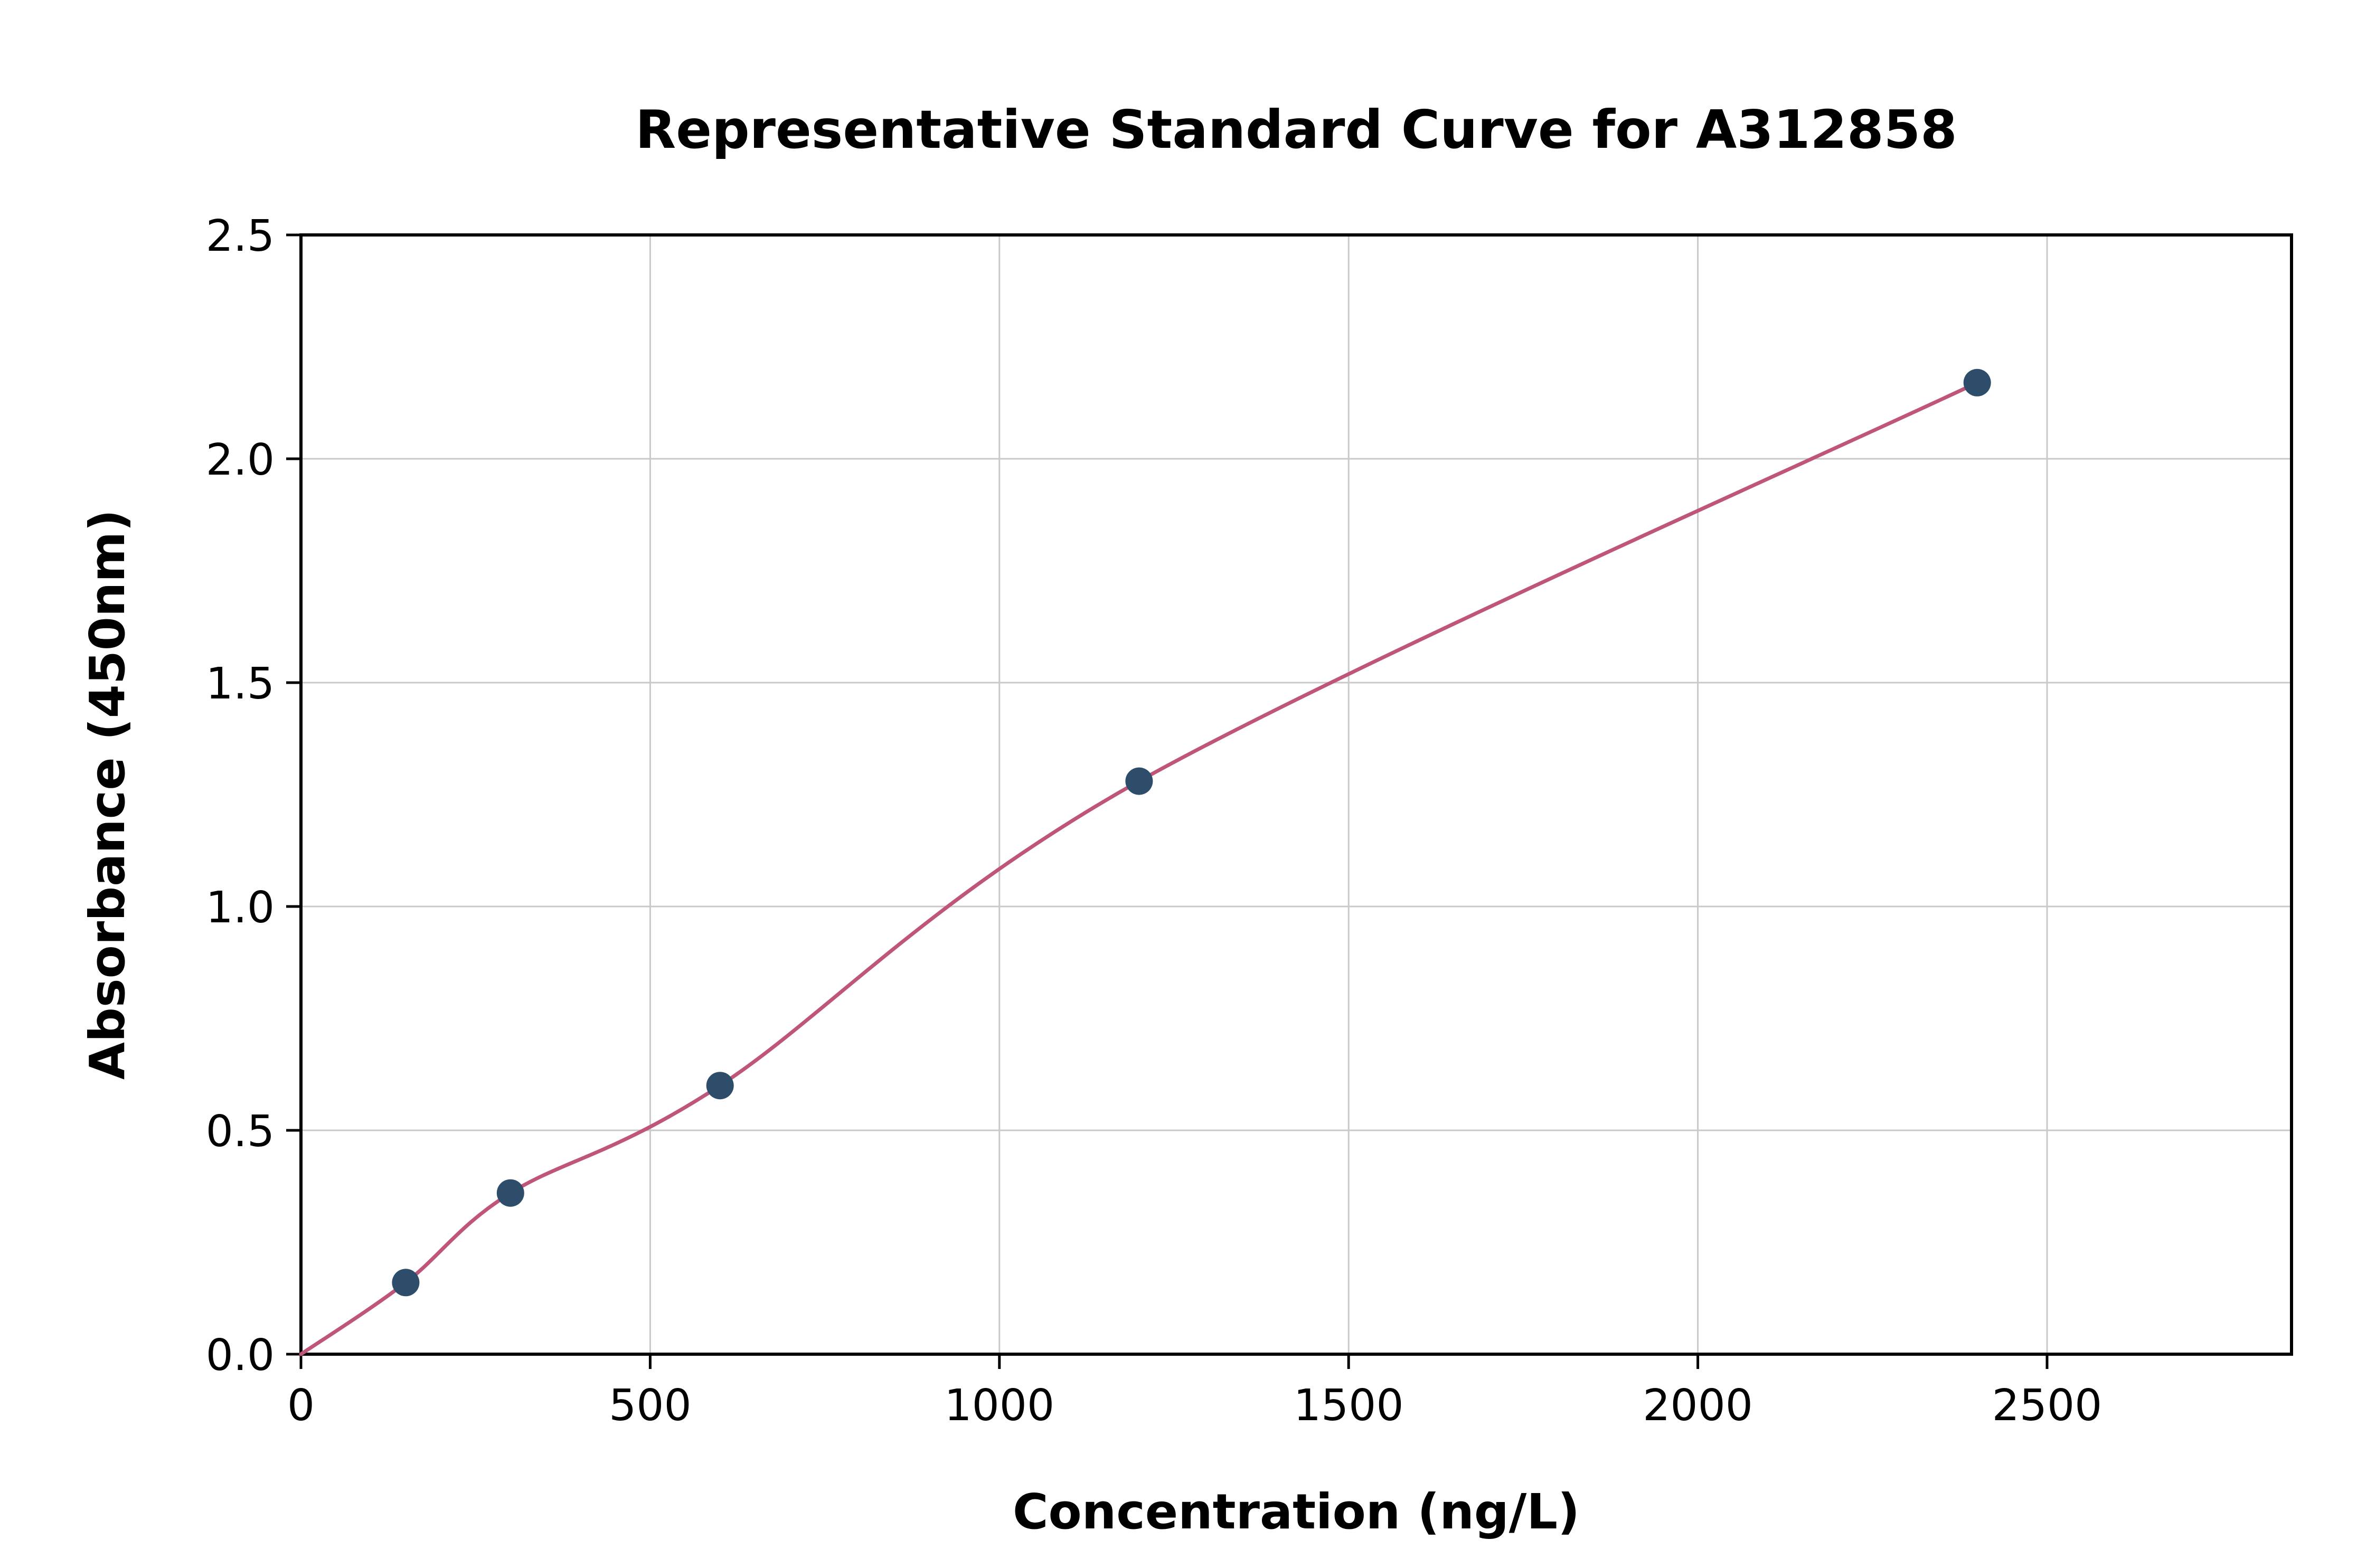 Image resolution: width=2376 pixels, height=1568 pixels. What do you see at coordinates (2047, 1406) in the screenshot?
I see `x-tick-label: 2500` at bounding box center [2047, 1406].